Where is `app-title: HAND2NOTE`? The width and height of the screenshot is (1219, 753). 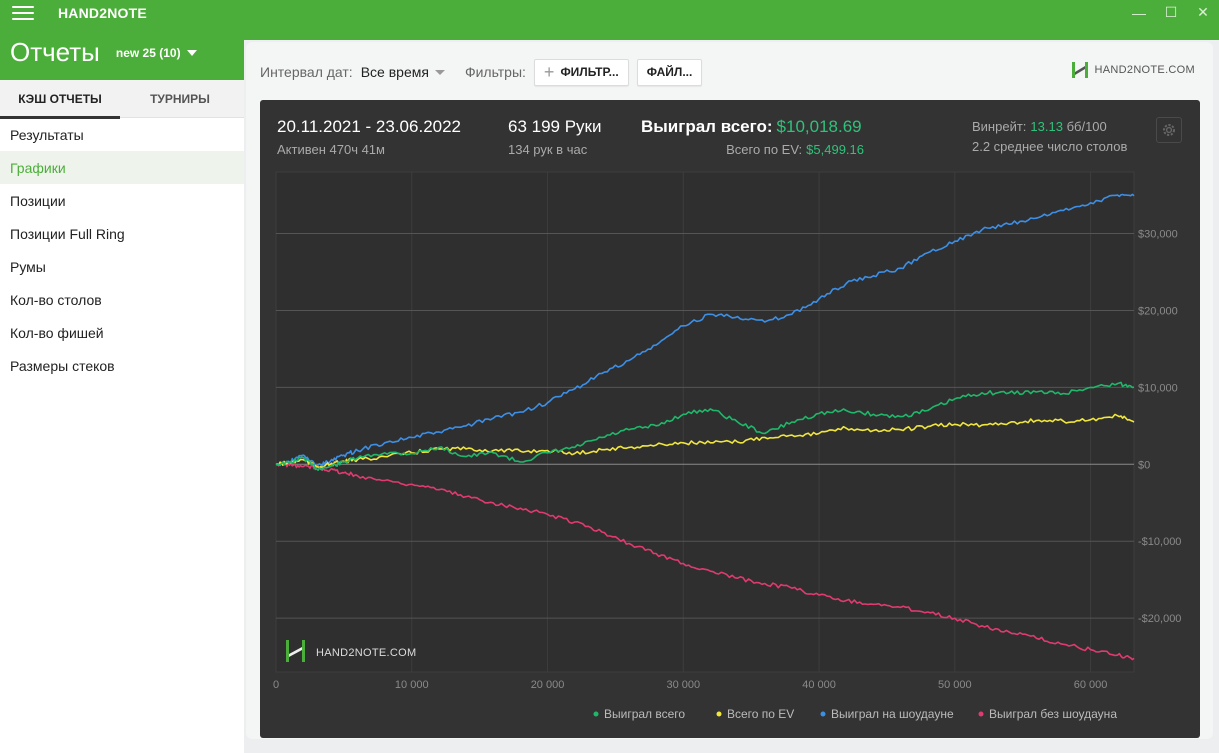
app-title: HAND2NOTE is located at coordinates (102, 12).